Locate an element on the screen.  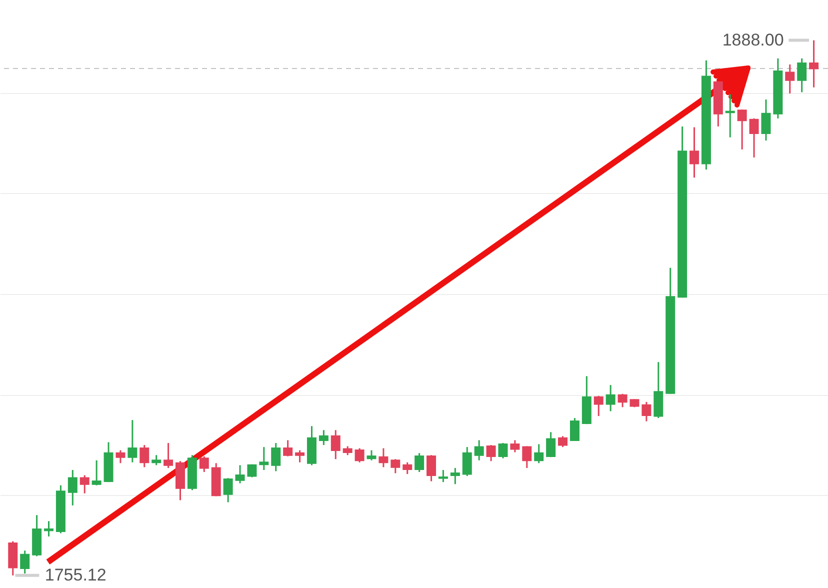
annotation: 1755.12 is located at coordinates (75, 574).